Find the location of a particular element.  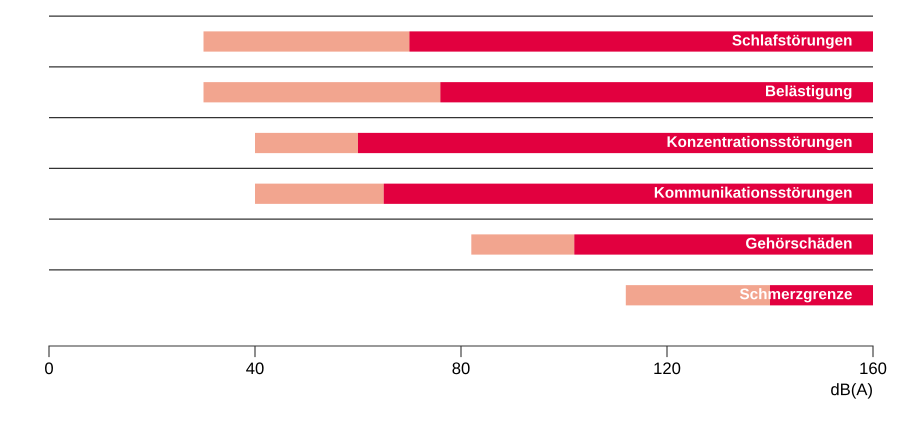

x-tick-label: 120 is located at coordinates (667, 368).